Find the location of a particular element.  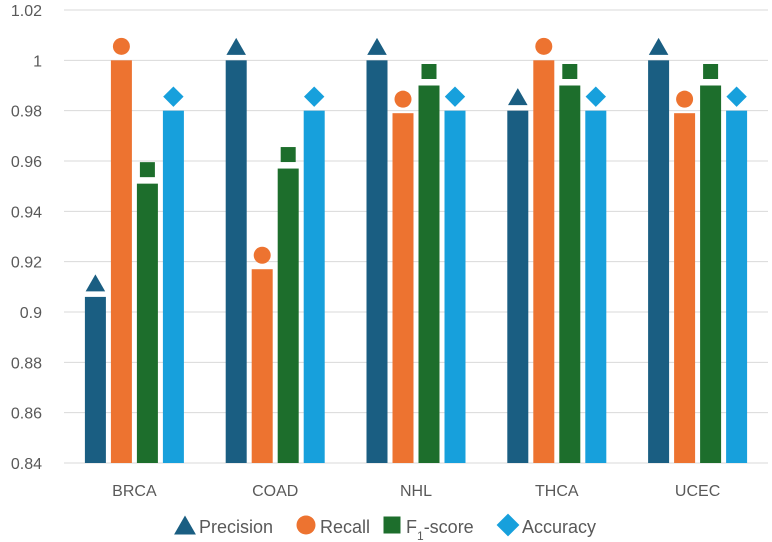

x-axis-categories: BRCA COAD NHL THCA UCEC is located at coordinates (416, 491).